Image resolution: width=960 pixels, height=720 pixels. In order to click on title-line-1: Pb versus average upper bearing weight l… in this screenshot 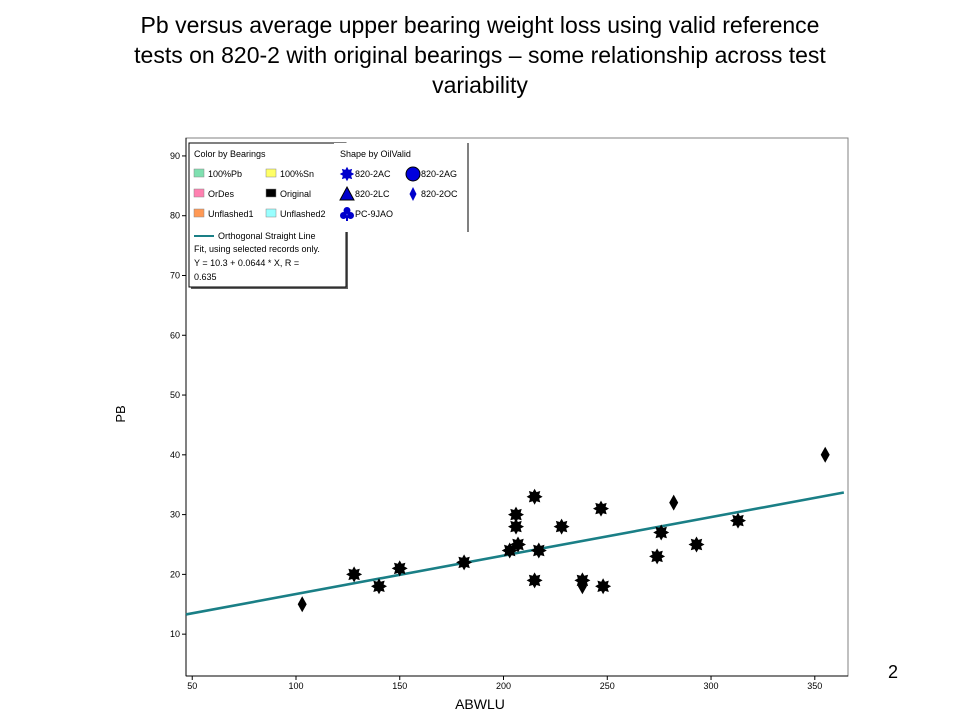, I will do `click(480, 25)`.